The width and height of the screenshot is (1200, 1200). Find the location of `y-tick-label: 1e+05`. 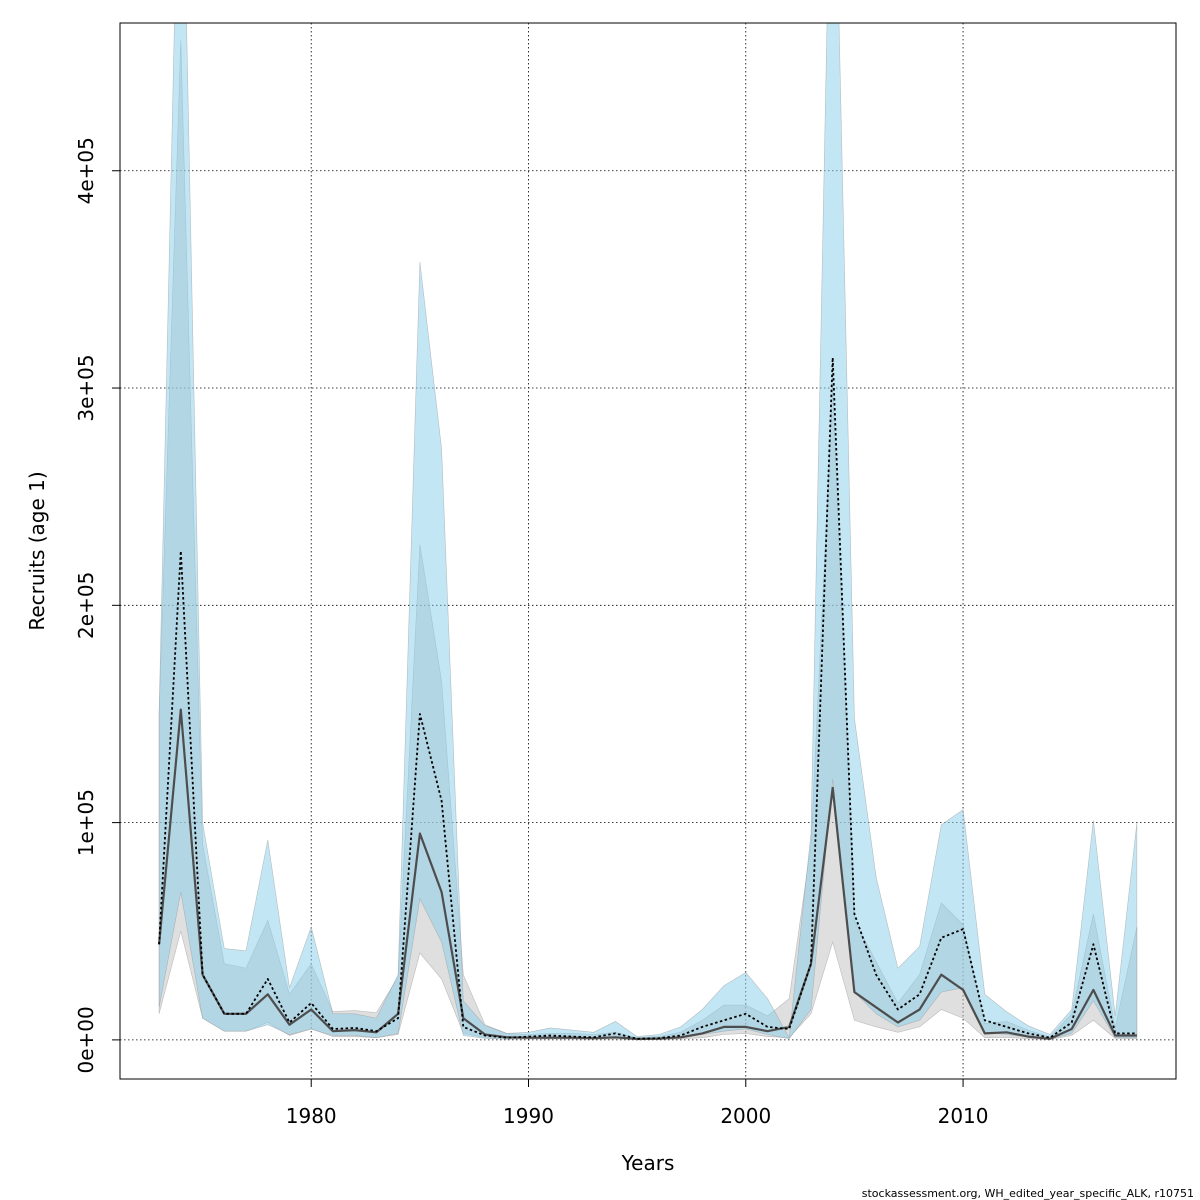

y-tick-label: 1e+05 is located at coordinates (86, 822).